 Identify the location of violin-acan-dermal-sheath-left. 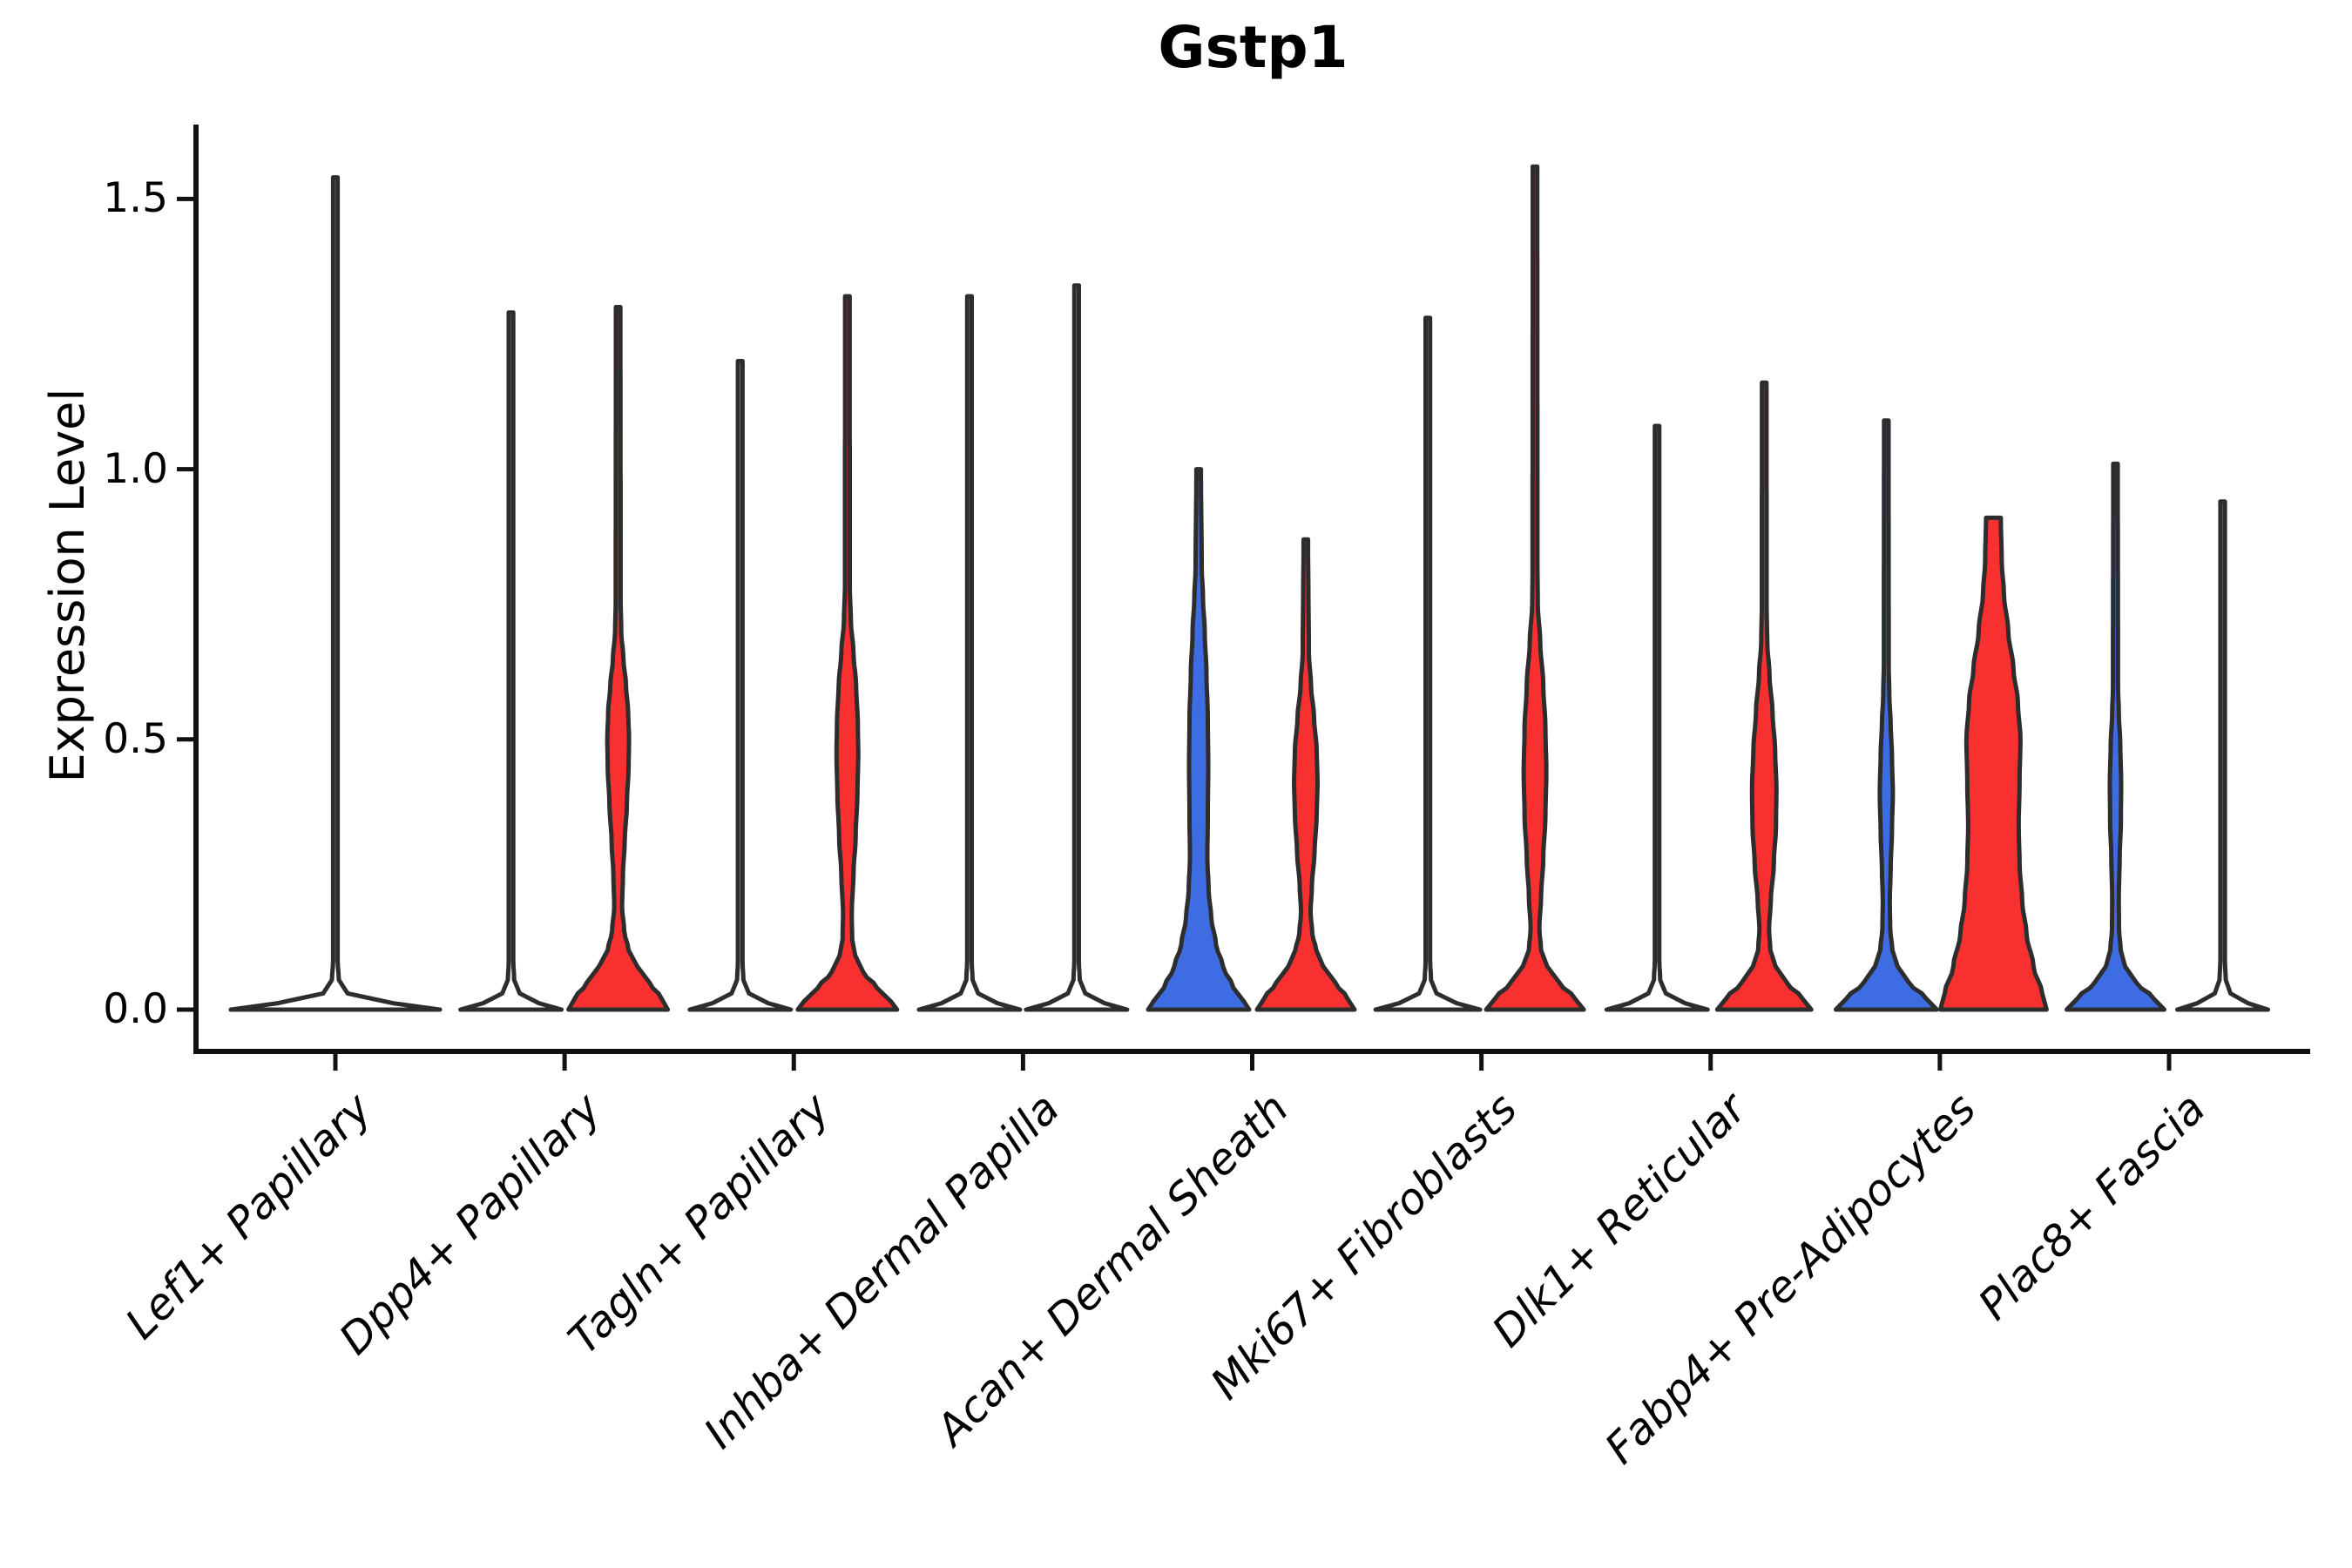
(1199, 739).